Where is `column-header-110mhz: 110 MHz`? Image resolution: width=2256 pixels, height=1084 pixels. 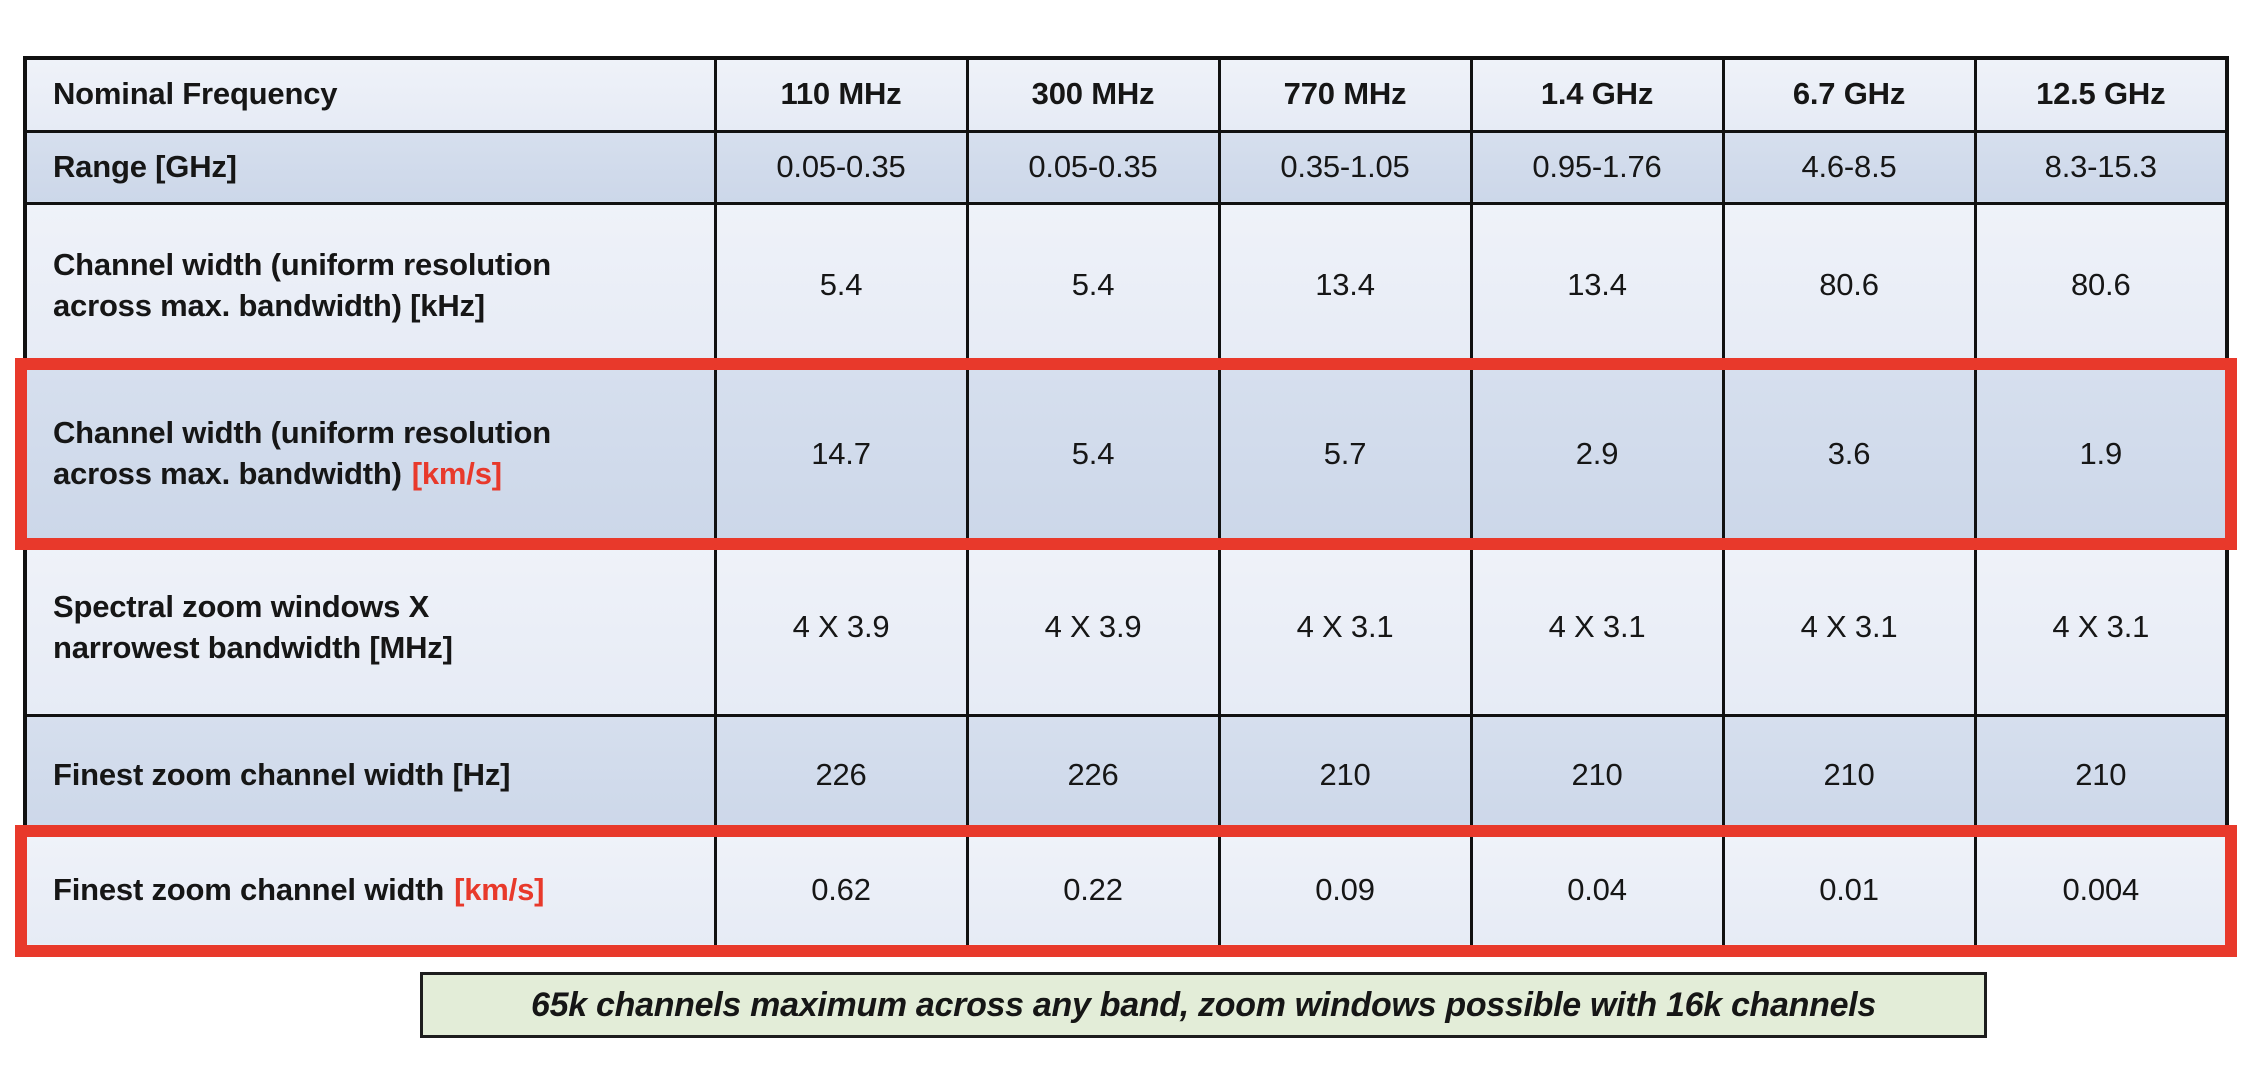
column-header-110mhz: 110 MHz is located at coordinates (841, 94).